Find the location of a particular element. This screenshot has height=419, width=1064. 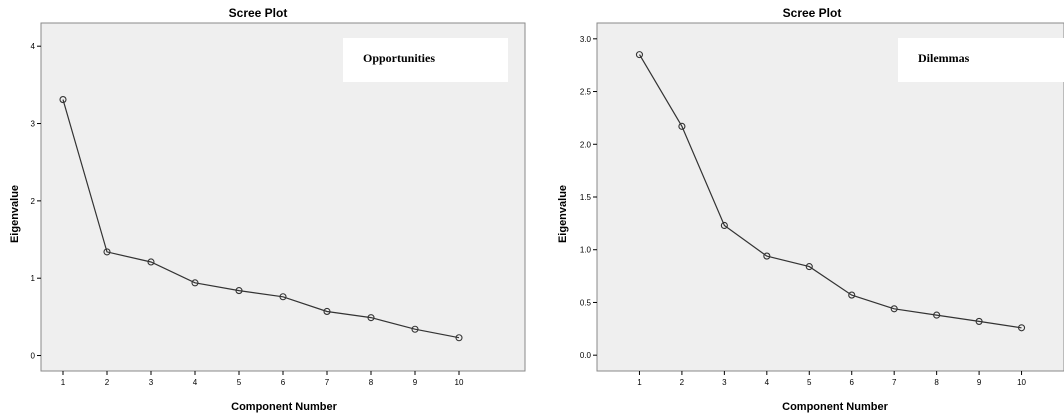

annotation-label: Opportunities is located at coordinates (399, 58).